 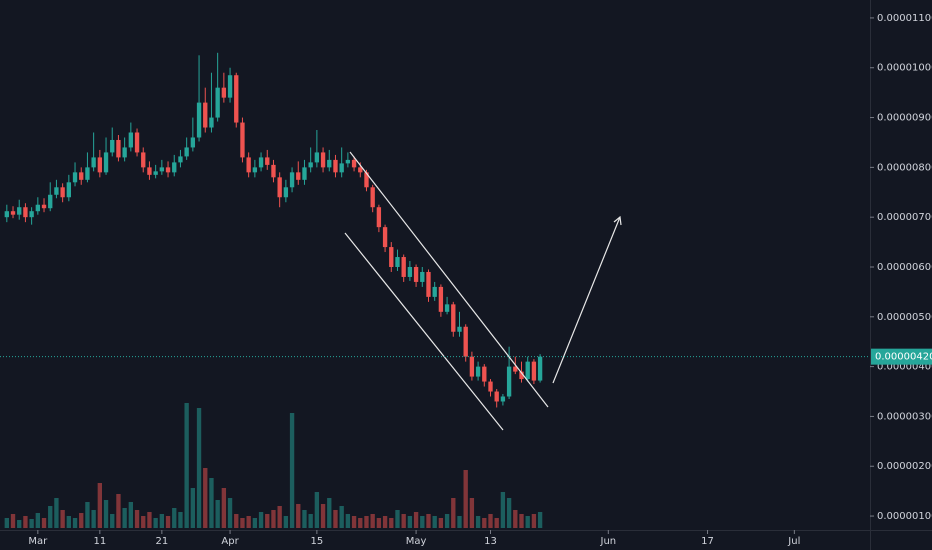 What do you see at coordinates (38, 541) in the screenshot?
I see `x-tick-label: Mar` at bounding box center [38, 541].